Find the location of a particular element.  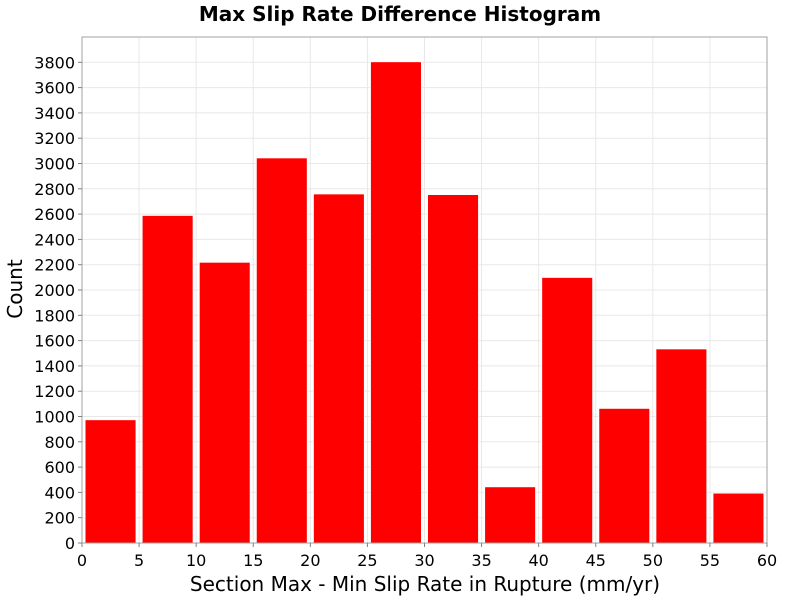

x-axis-ticks: 0 5 10 15 20 25 30 35 40 45 50 55 60 is located at coordinates (427, 556).